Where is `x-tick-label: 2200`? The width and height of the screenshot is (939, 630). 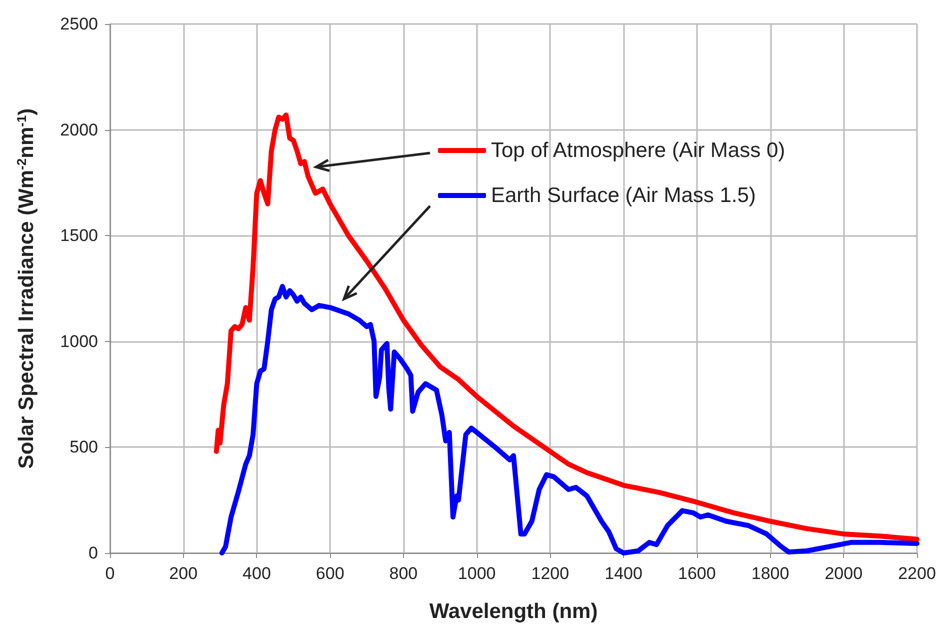 x-tick-label: 2200 is located at coordinates (917, 573).